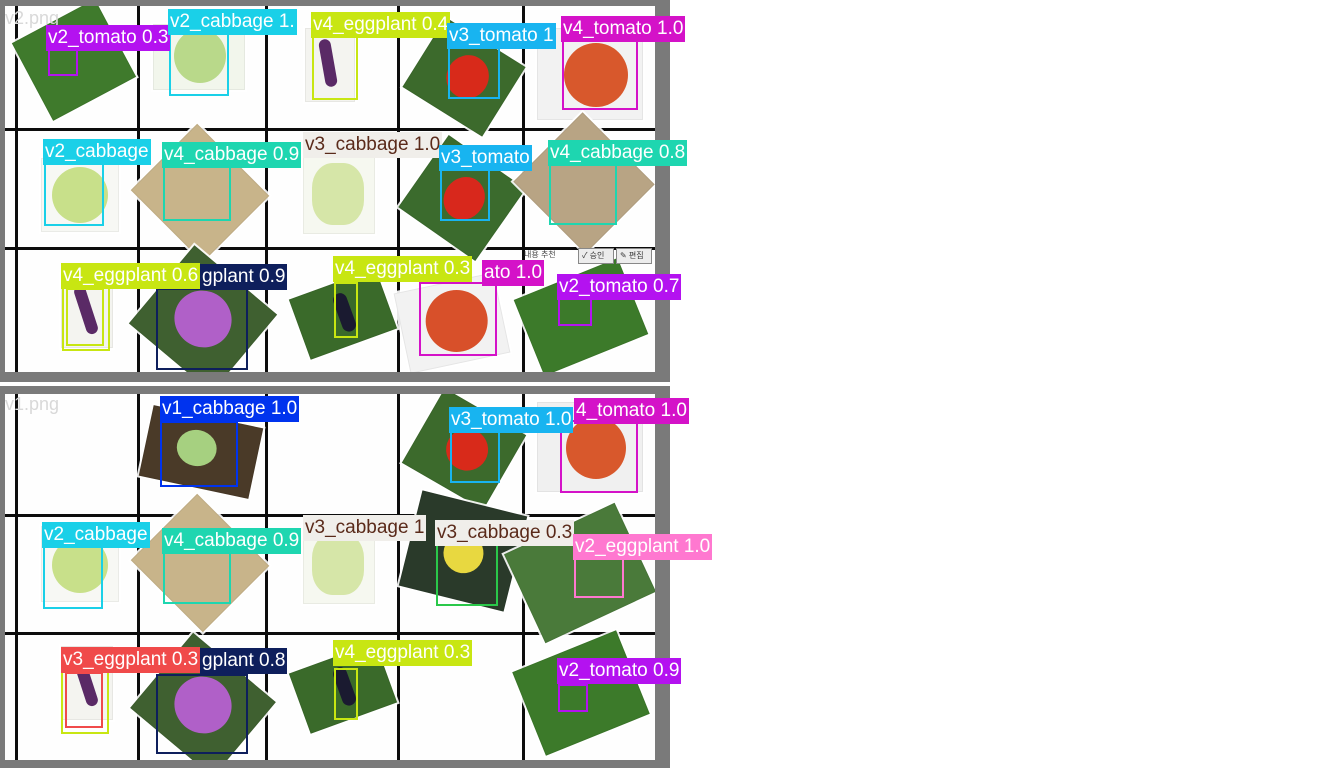  What do you see at coordinates (511, 420) in the screenshot?
I see `detection-label: v3_tomato 1.0` at bounding box center [511, 420].